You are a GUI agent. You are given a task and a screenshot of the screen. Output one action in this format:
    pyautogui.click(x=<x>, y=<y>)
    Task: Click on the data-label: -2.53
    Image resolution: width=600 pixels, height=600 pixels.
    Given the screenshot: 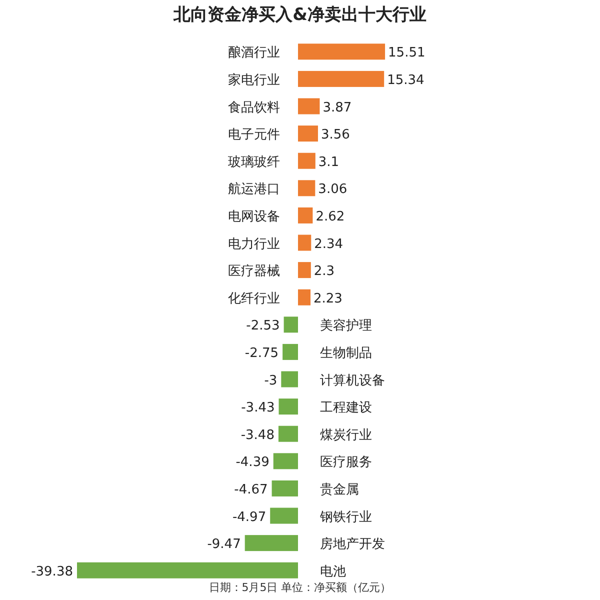 What is the action you would take?
    pyautogui.click(x=263, y=326)
    